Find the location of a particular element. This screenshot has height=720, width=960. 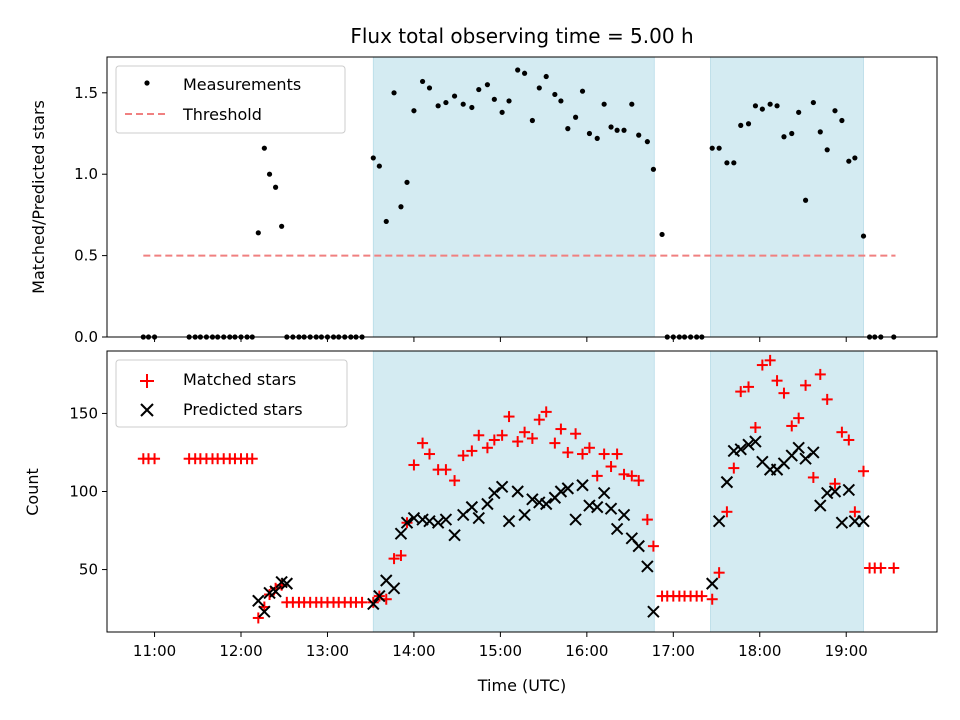

bottom-legend-box is located at coordinates (231, 393).